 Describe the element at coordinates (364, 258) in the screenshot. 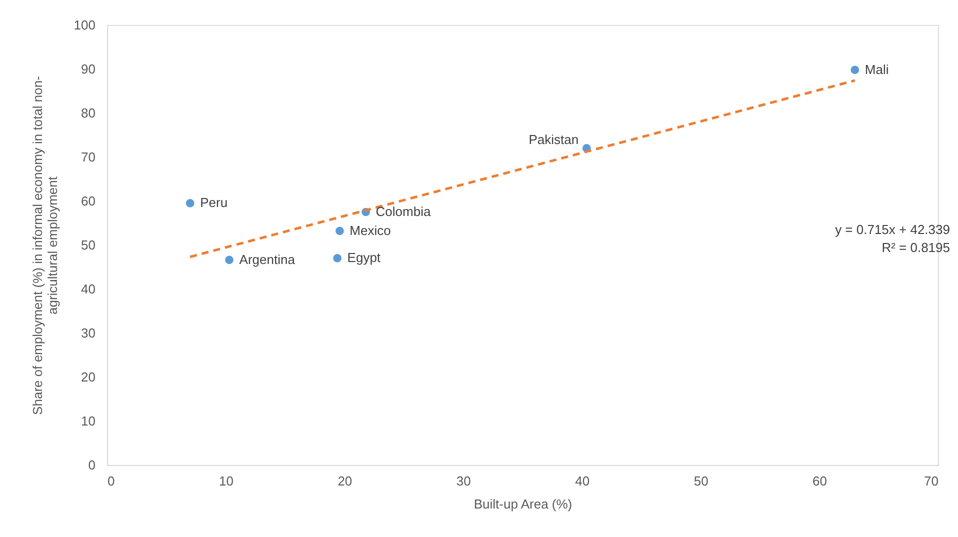

I see `annotation: Egypt` at that location.